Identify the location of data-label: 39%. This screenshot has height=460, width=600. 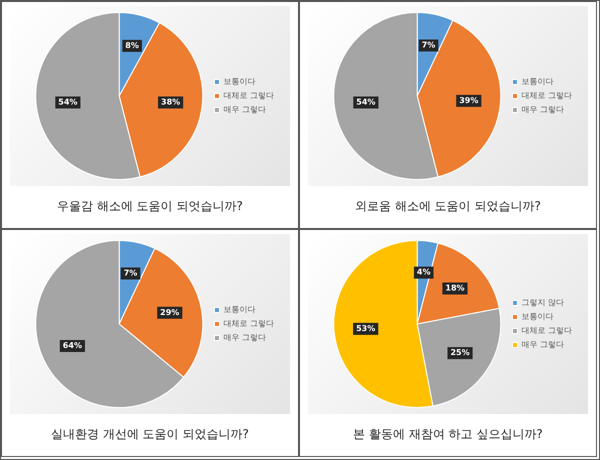
(468, 100).